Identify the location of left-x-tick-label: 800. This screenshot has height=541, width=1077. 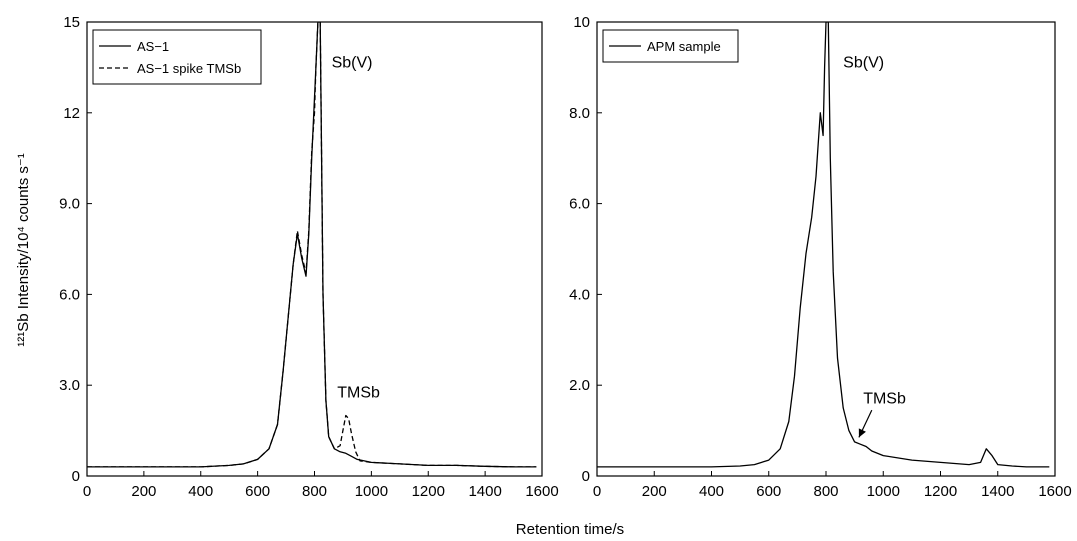
(314, 491).